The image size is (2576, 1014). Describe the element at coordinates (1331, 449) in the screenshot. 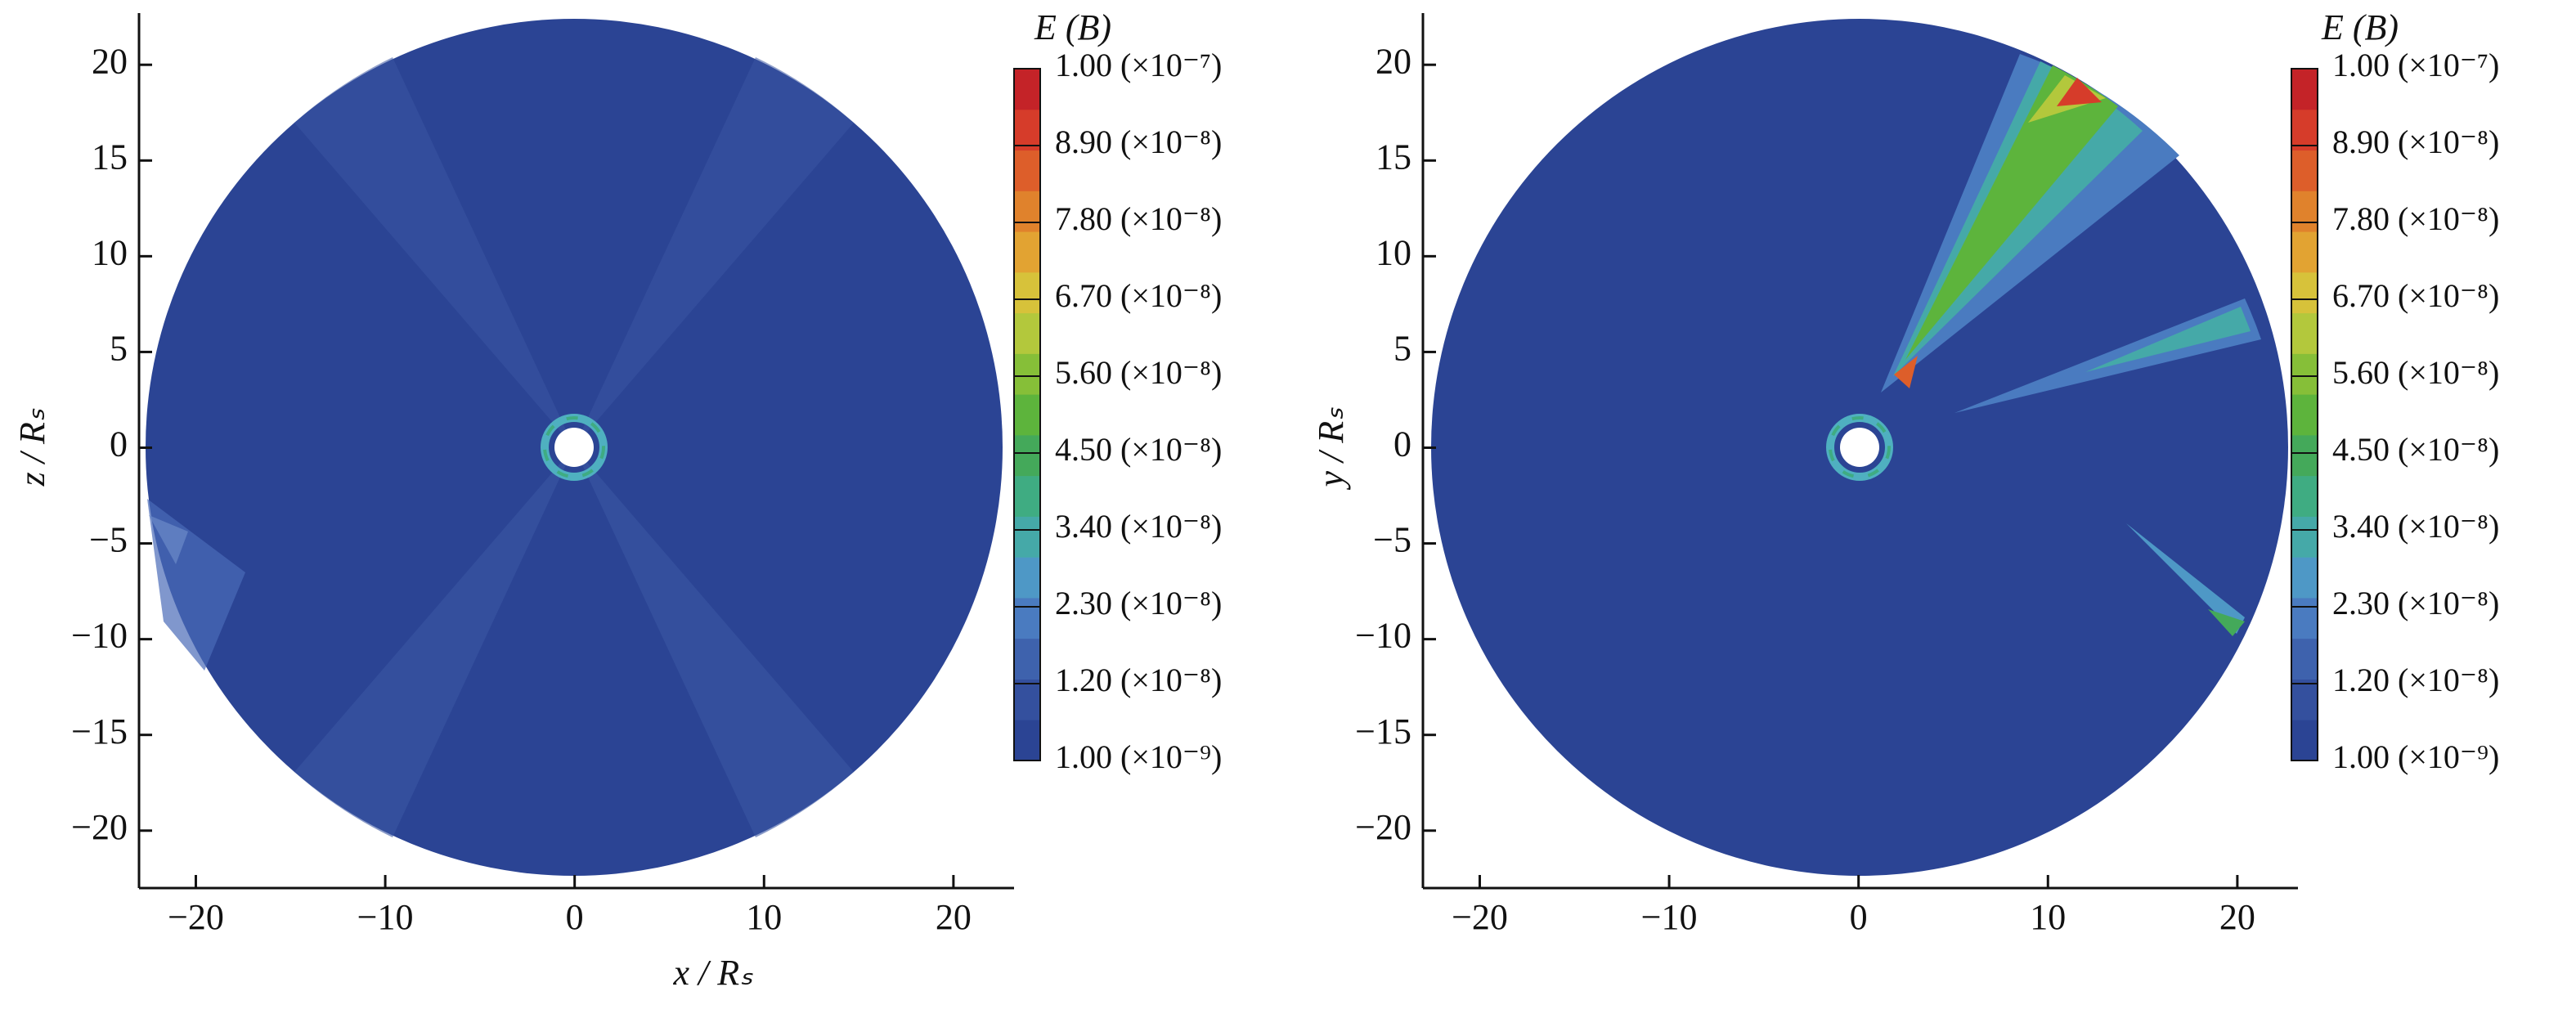

I see `y-axis-label: y / Rₛ` at that location.